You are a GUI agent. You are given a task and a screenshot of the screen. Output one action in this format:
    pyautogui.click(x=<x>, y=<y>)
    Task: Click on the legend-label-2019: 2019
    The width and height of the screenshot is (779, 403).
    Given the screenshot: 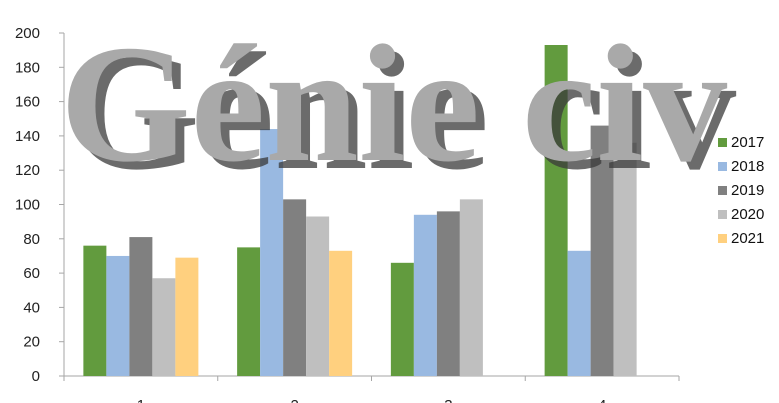 What is the action you would take?
    pyautogui.click(x=747, y=190)
    